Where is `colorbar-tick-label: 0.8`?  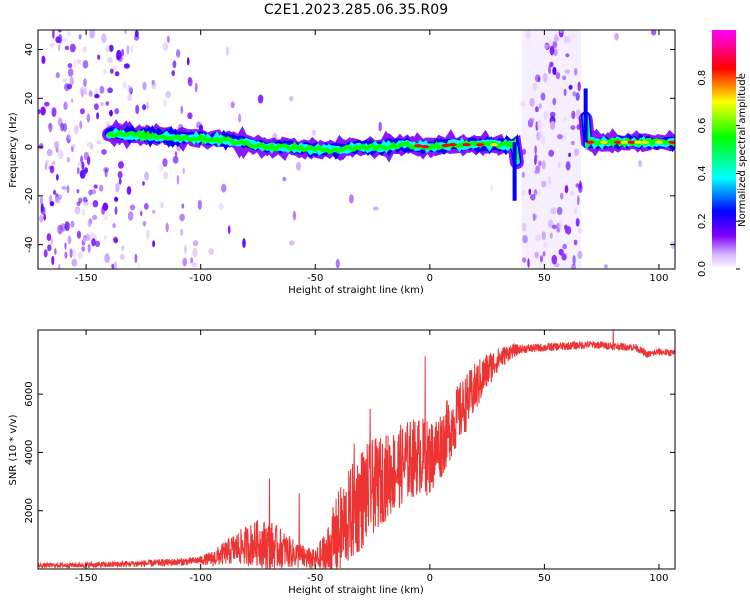
colorbar-tick-label: 0.8 is located at coordinates (702, 78).